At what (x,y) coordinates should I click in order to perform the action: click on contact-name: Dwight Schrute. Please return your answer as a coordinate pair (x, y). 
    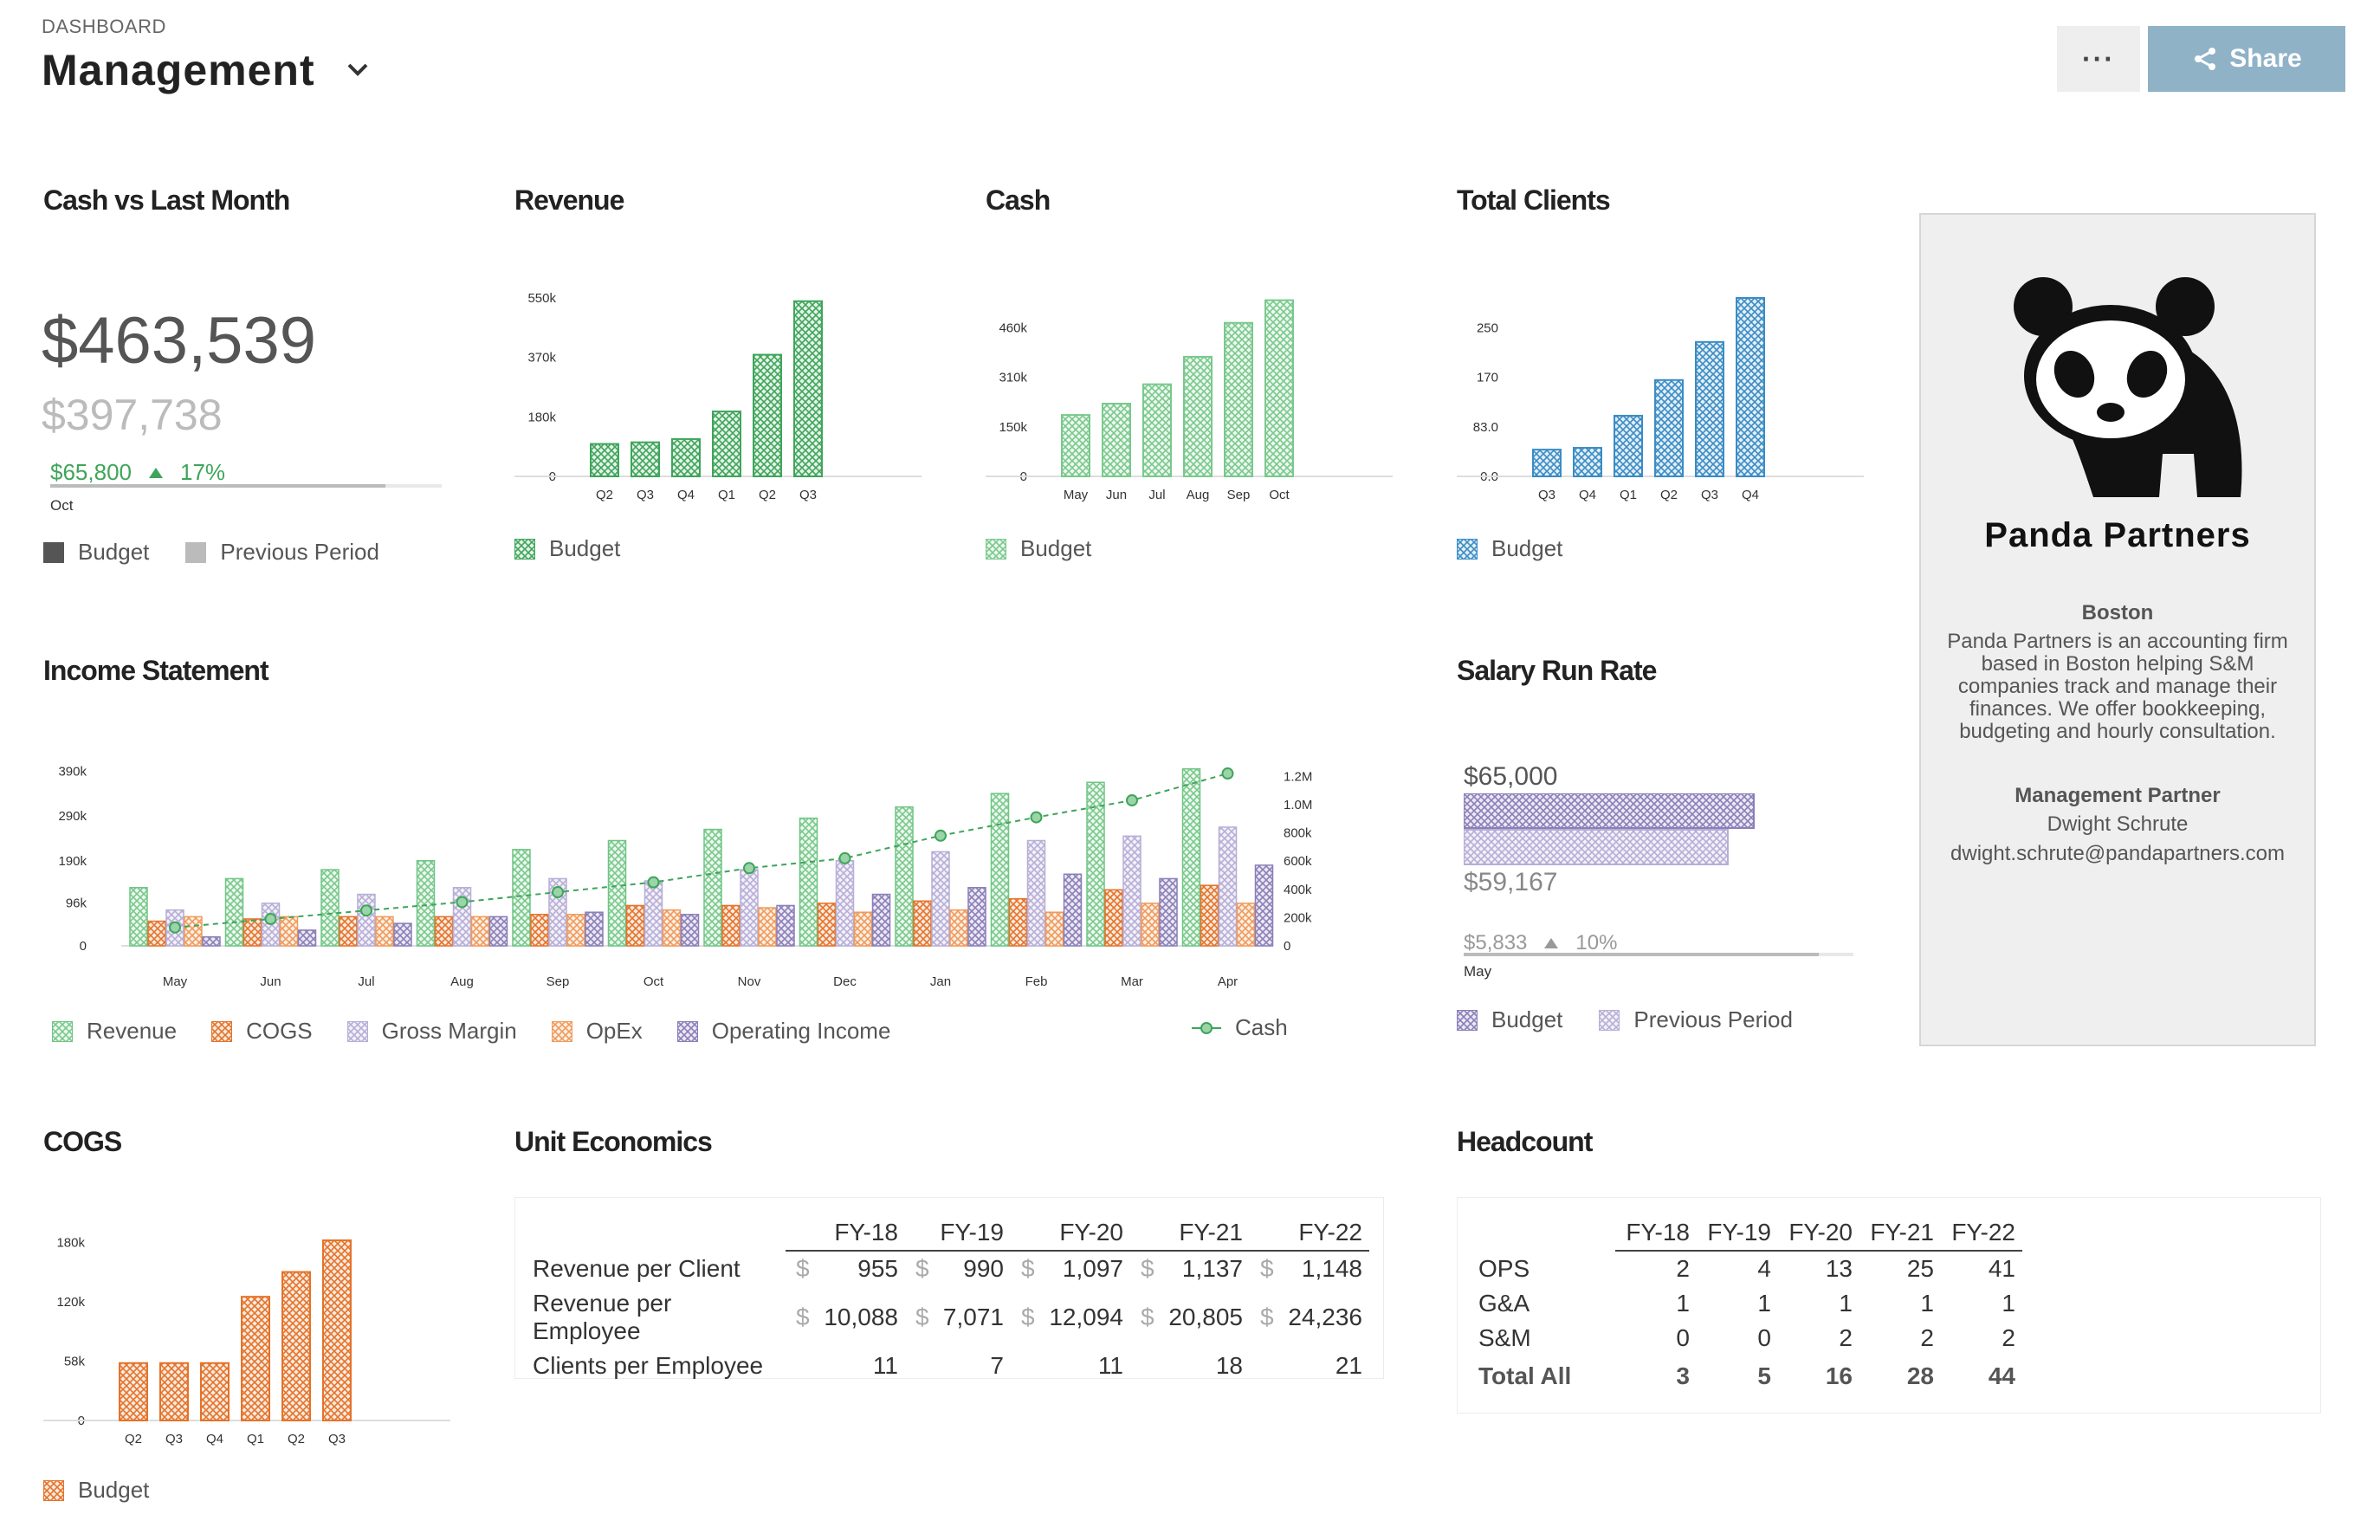
    Looking at the image, I should click on (2118, 824).